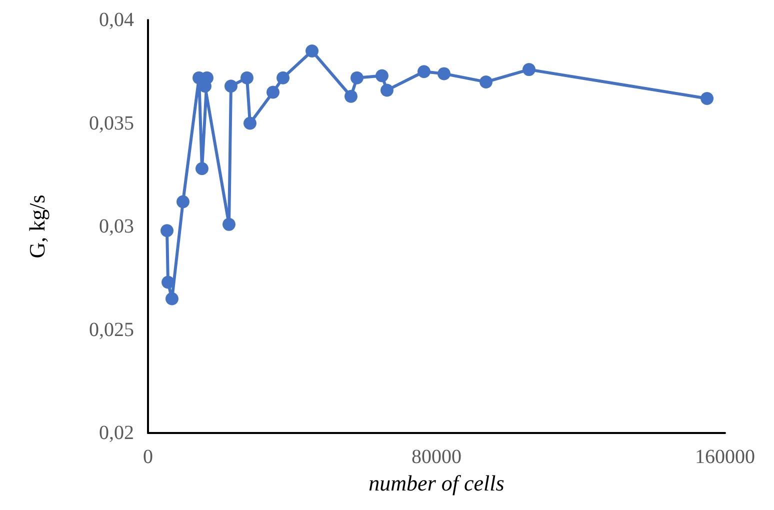 The image size is (774, 510). What do you see at coordinates (436, 483) in the screenshot?
I see `x-axis-title: number of cells` at bounding box center [436, 483].